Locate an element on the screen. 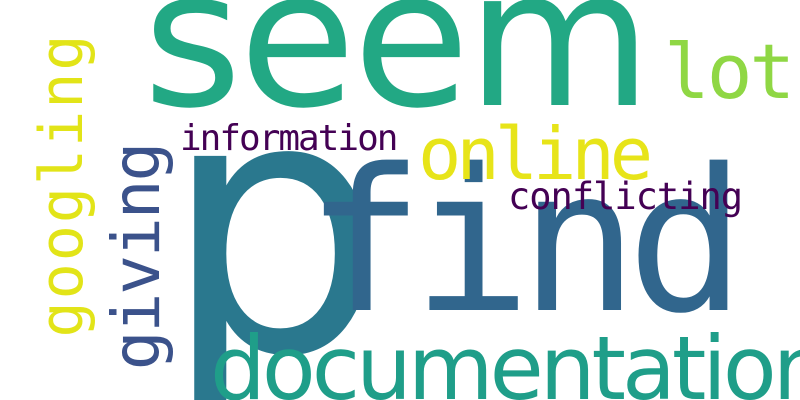 The width and height of the screenshot is (800, 400). word-googling: googling is located at coordinates (62, 185).